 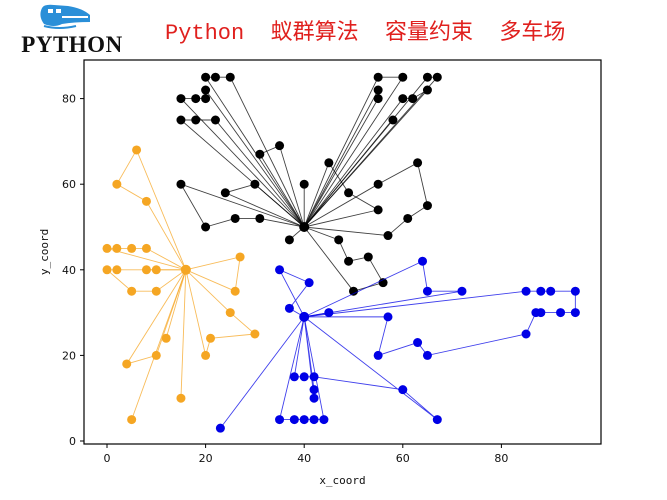 What do you see at coordinates (69, 99) in the screenshot?
I see `y-tick-label: 80` at bounding box center [69, 99].